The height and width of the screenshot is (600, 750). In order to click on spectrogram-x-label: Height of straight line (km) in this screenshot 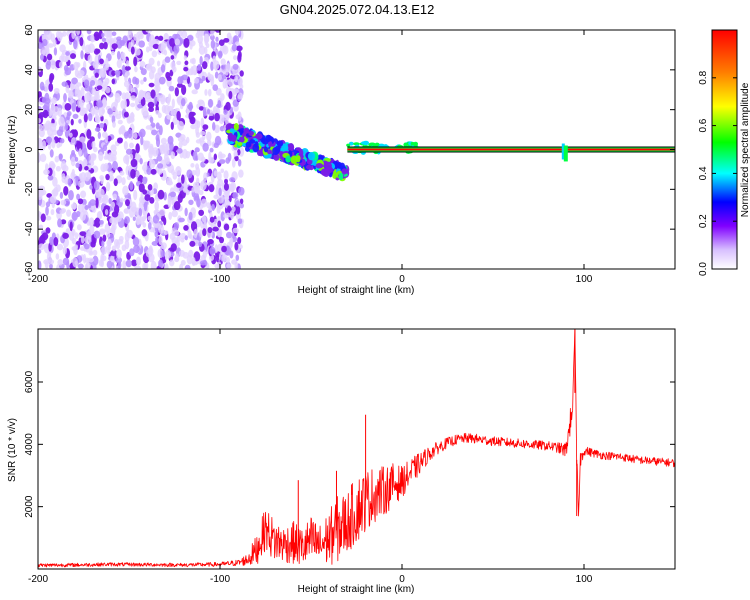, I will do `click(356, 290)`.